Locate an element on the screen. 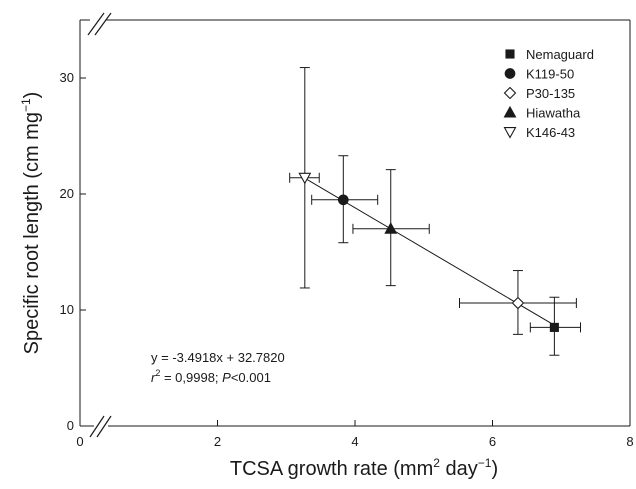 The image size is (636, 489). legend: Nemaguard K119-50 P30-135 Hiawatha K146-43 is located at coordinates (548, 93).